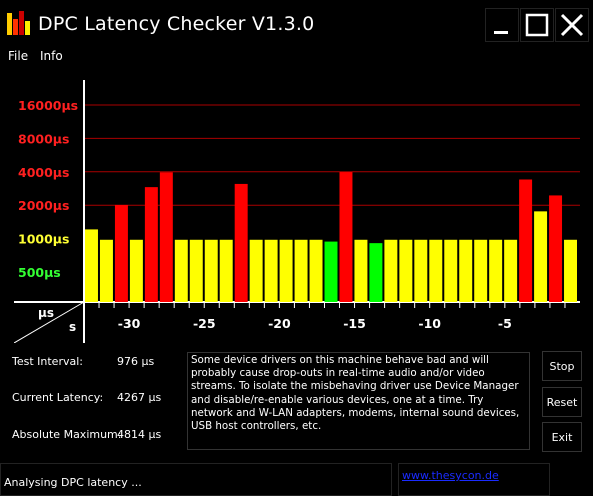 This screenshot has width=593, height=496. I want to click on window-title: DPC Latency Checker V1.3.0, so click(176, 24).